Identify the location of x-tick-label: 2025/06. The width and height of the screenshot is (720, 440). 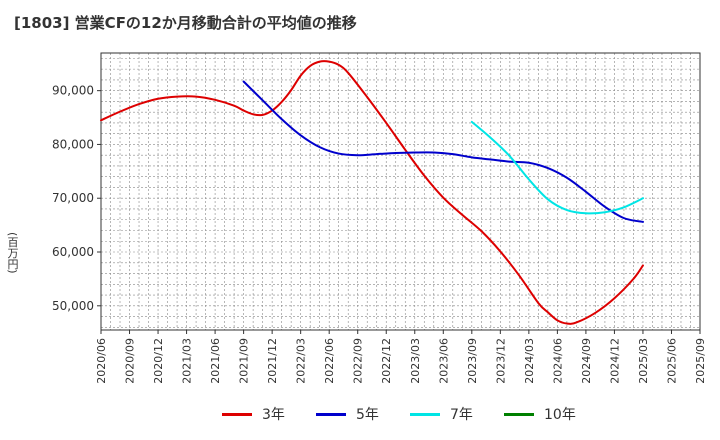
(671, 361).